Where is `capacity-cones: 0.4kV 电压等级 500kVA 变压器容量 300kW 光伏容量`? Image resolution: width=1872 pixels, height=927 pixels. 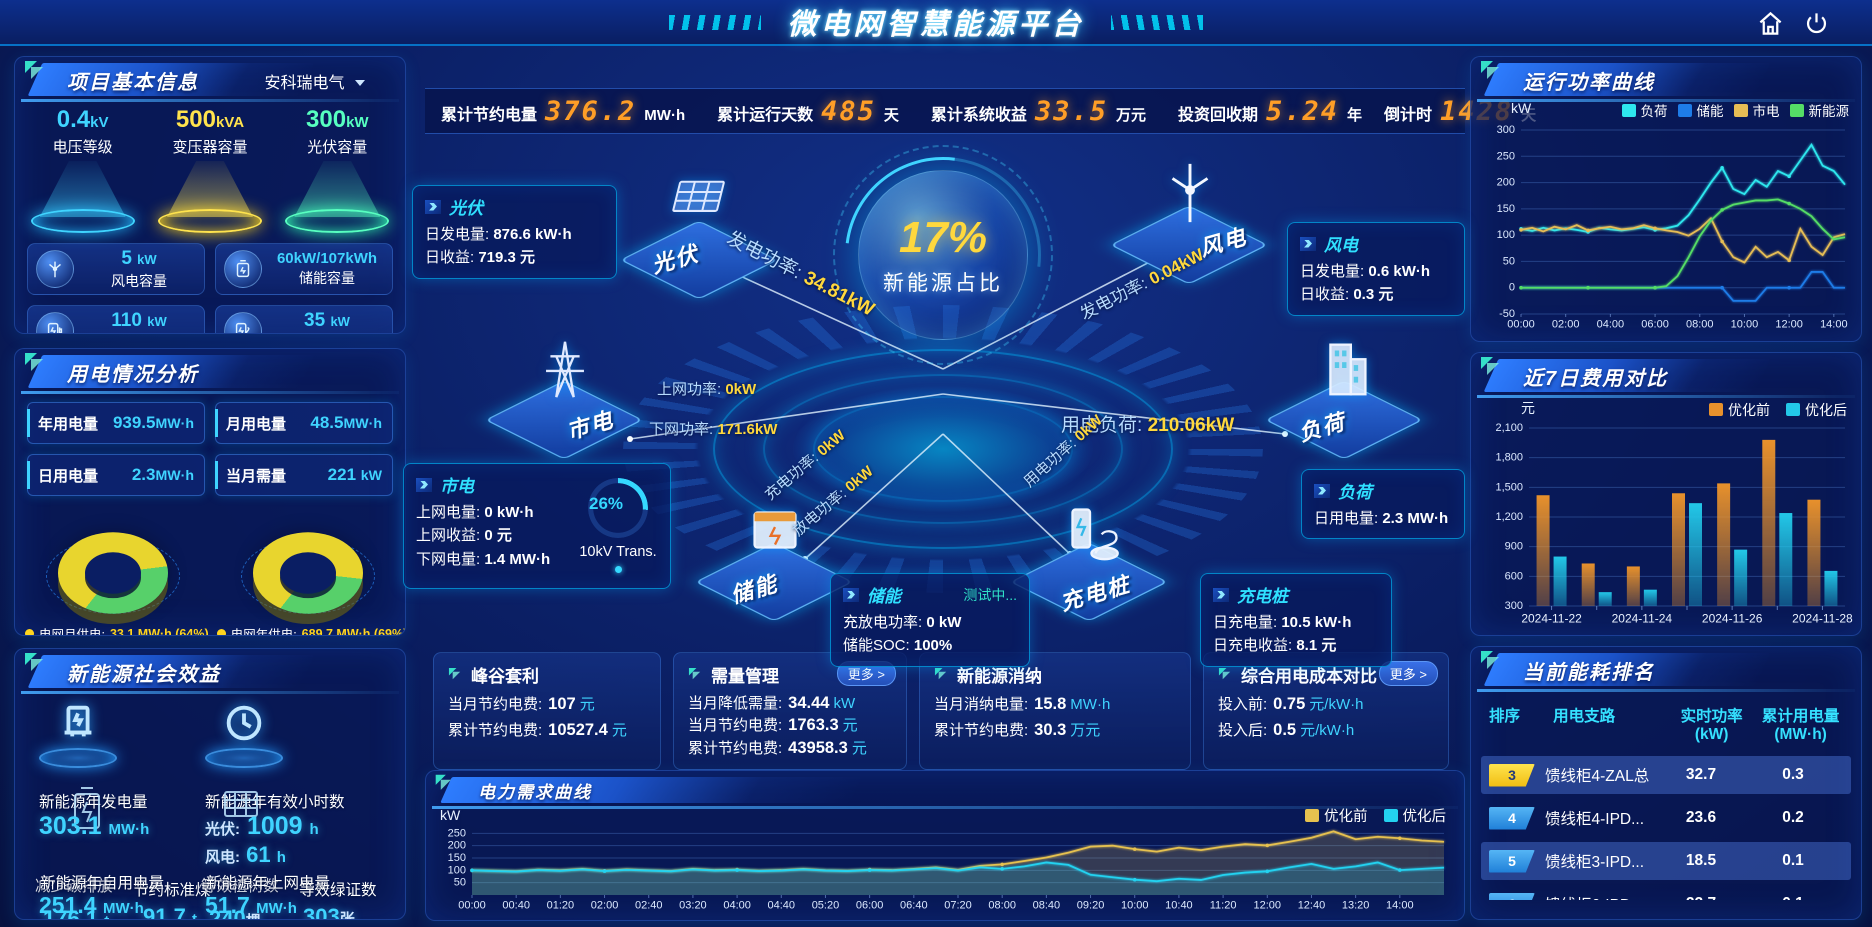
capacity-cones: 0.4kV 电压等级 500kVA 变压器容量 300kW 光伏容量 is located at coordinates (210, 165).